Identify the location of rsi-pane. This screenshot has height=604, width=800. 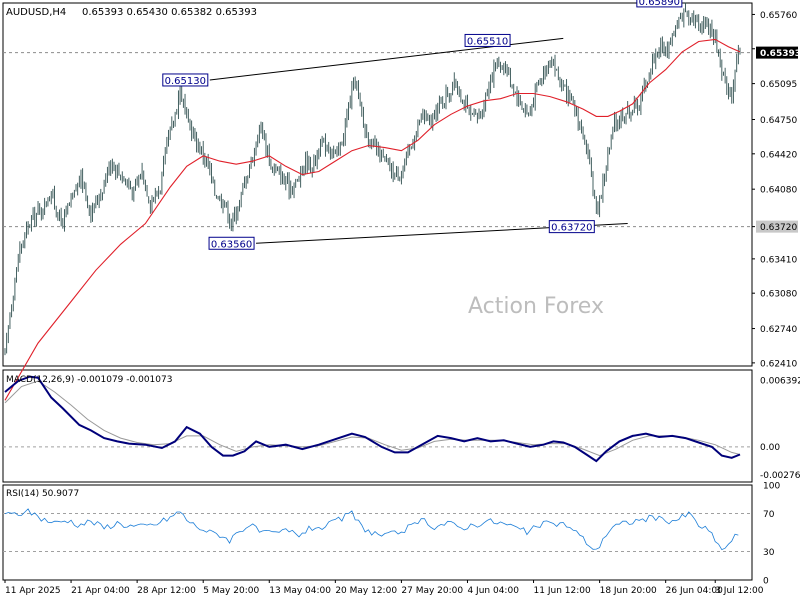
(377, 530).